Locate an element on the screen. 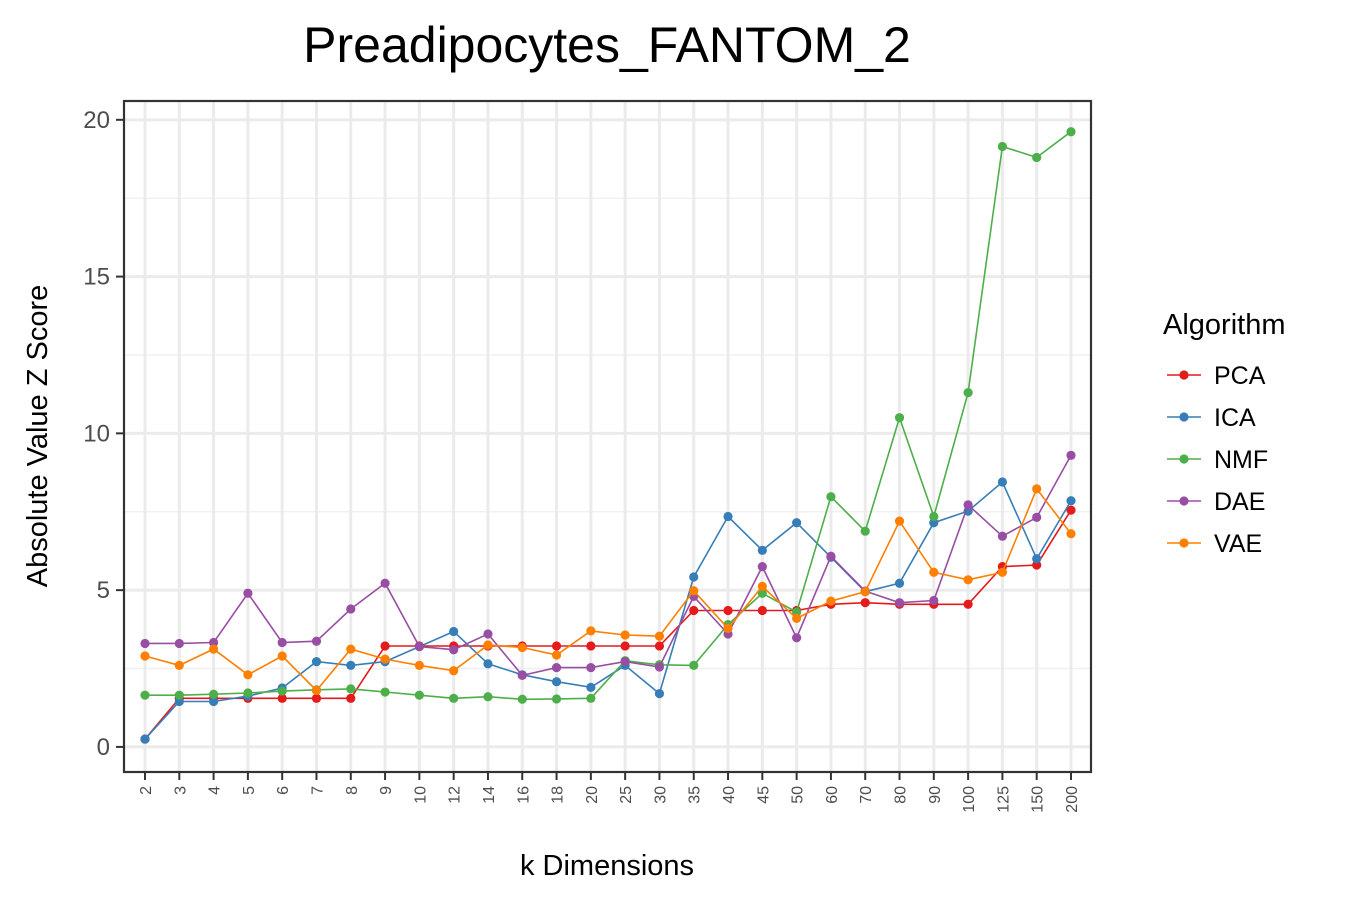 This screenshot has height=900, width=1350. x-tick-label: 150 is located at coordinates (1038, 799).